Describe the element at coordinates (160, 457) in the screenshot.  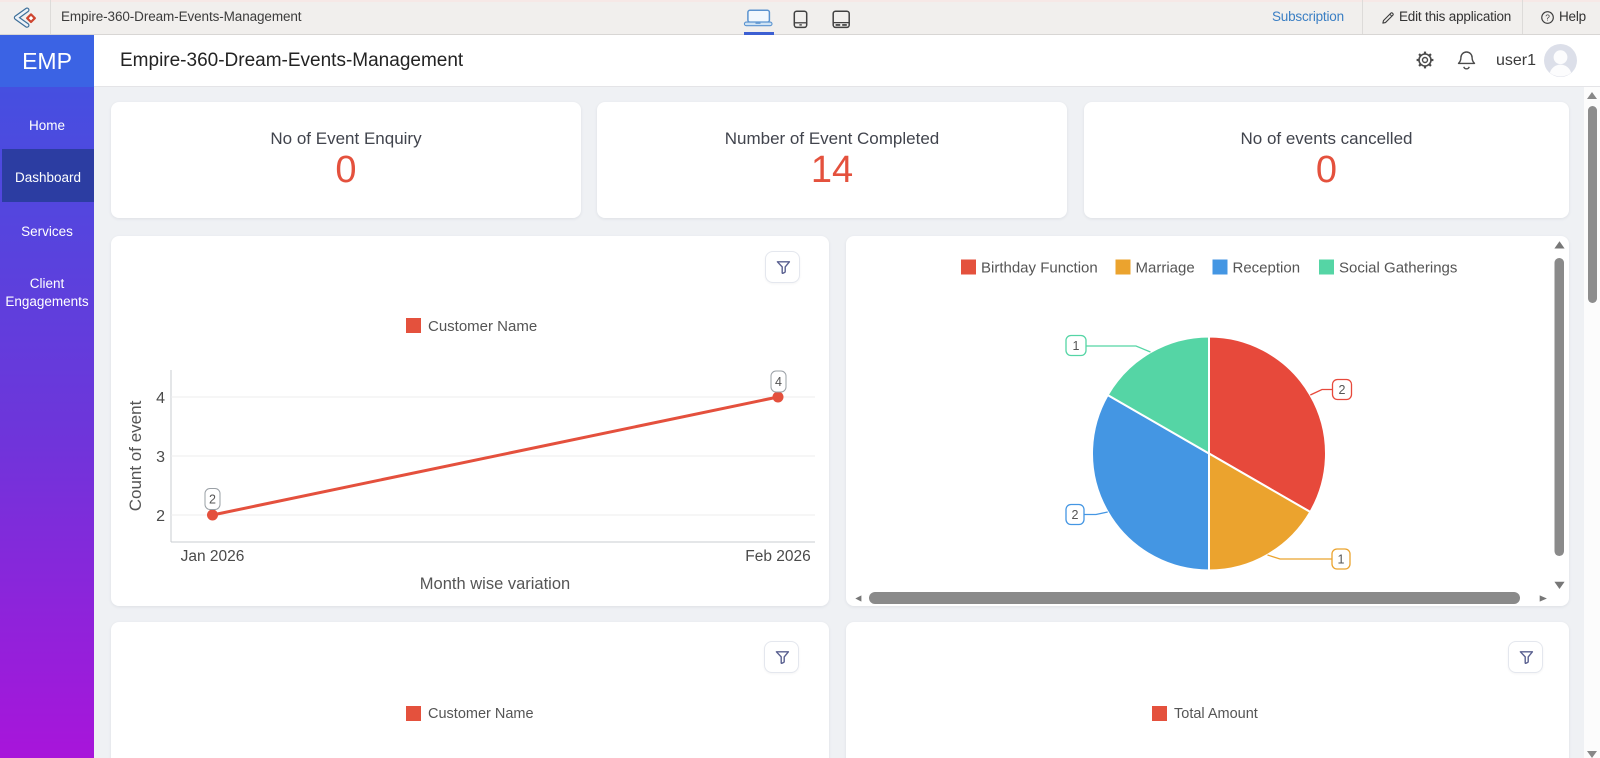
I see `svg-text: 3` at that location.